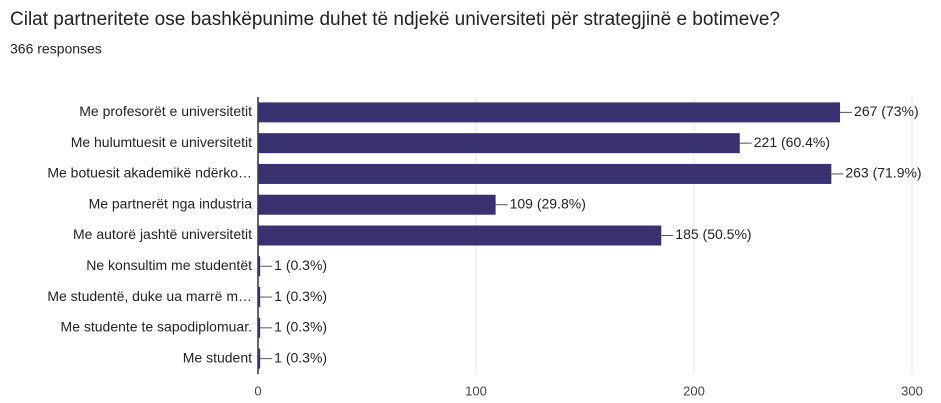  Describe the element at coordinates (886, 111) in the screenshot. I see `data-label: 267 (73%)` at that location.